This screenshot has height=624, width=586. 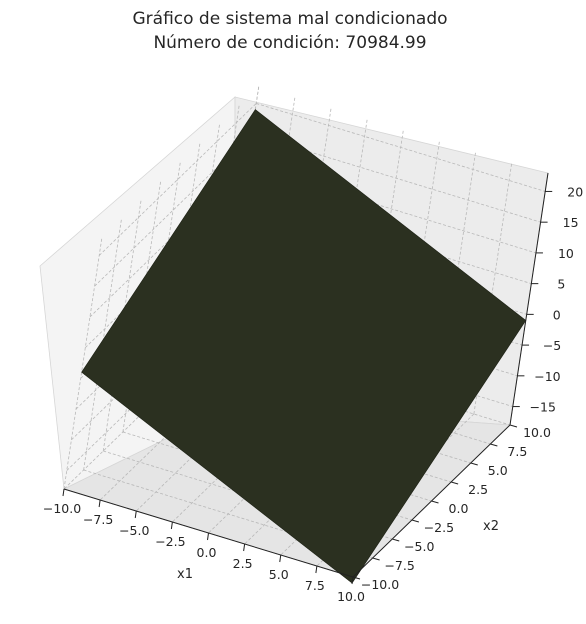 I want to click on chart-subtitle: Número de condición: 70984.99, so click(x=289, y=43).